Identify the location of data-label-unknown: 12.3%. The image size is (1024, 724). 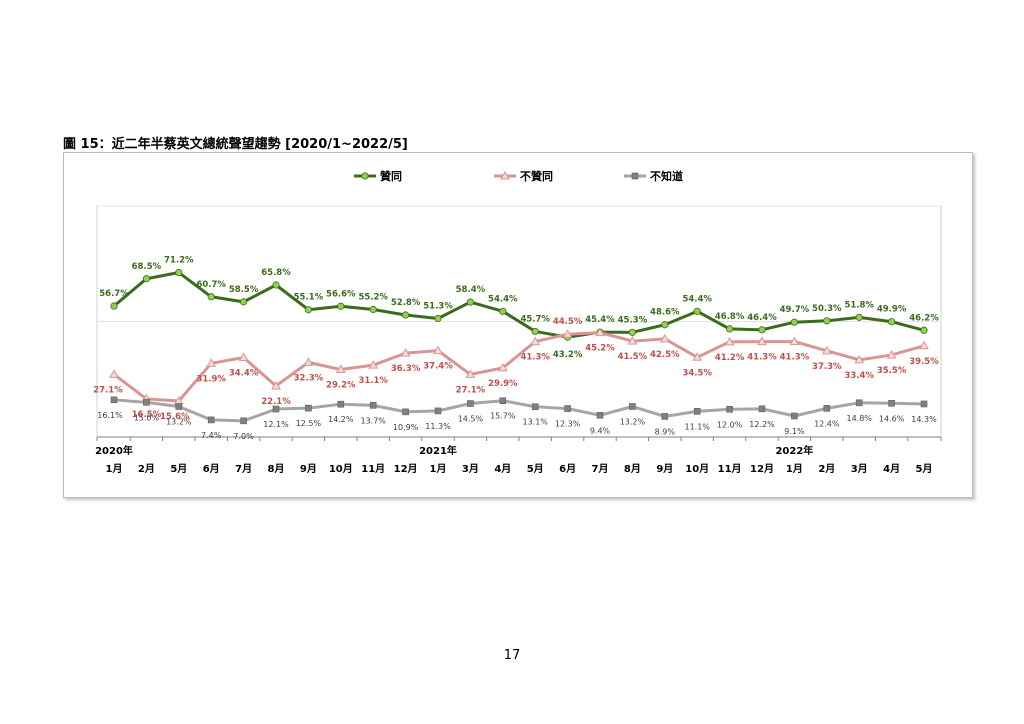
(568, 424).